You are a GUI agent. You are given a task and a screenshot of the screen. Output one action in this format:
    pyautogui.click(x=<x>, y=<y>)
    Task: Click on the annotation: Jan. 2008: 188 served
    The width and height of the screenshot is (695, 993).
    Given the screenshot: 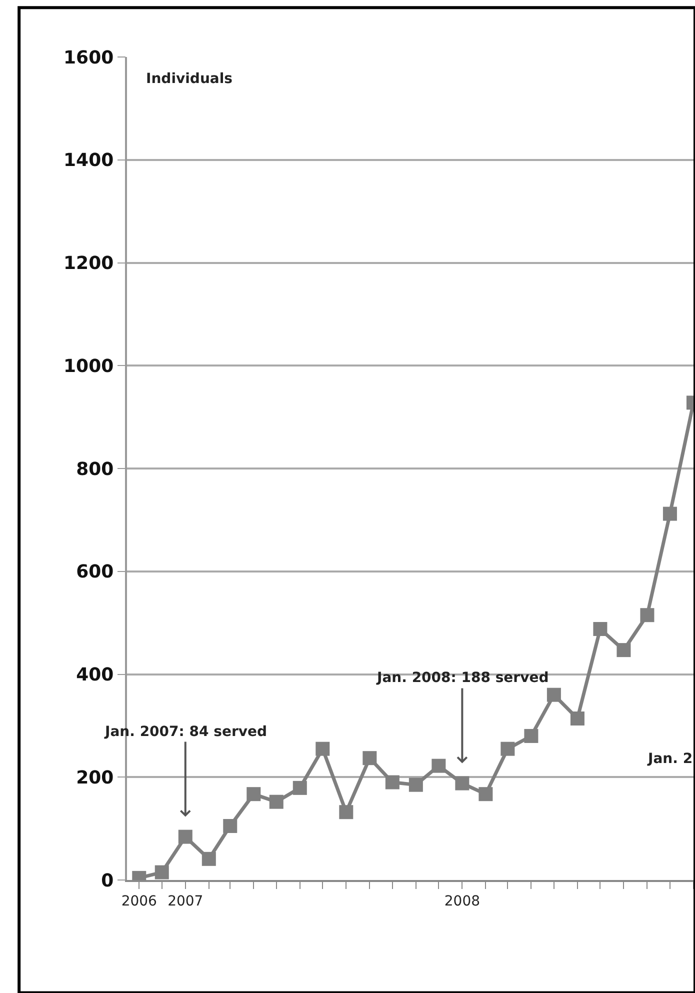 What is the action you would take?
    pyautogui.click(x=462, y=678)
    